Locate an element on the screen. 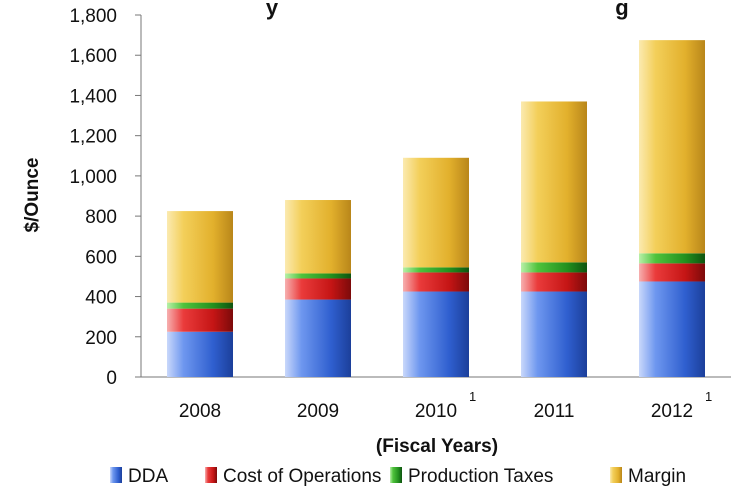 The height and width of the screenshot is (495, 739). chart-title-fragment-right: g is located at coordinates (621, 10).